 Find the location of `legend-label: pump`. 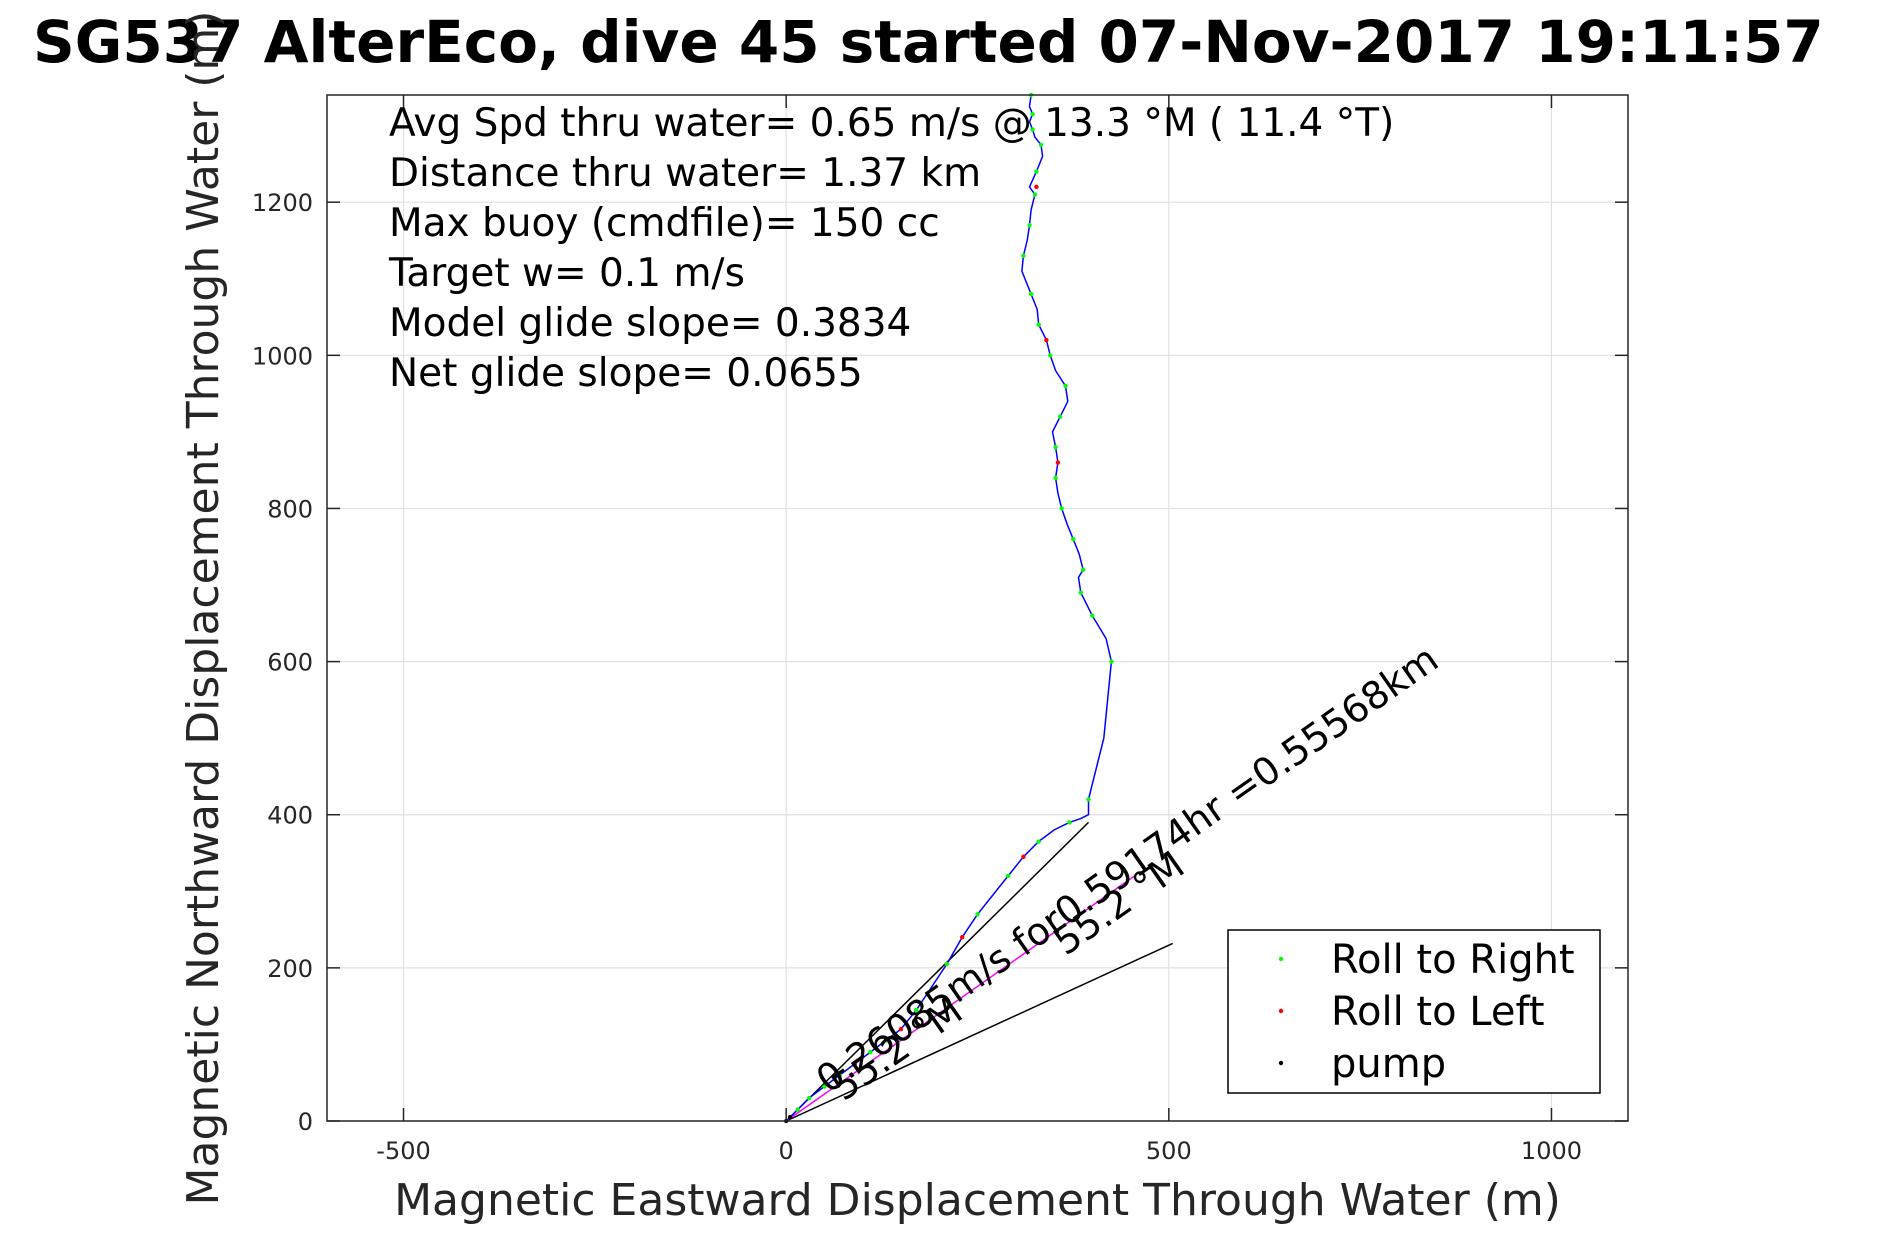

legend-label: pump is located at coordinates (1388, 1064).